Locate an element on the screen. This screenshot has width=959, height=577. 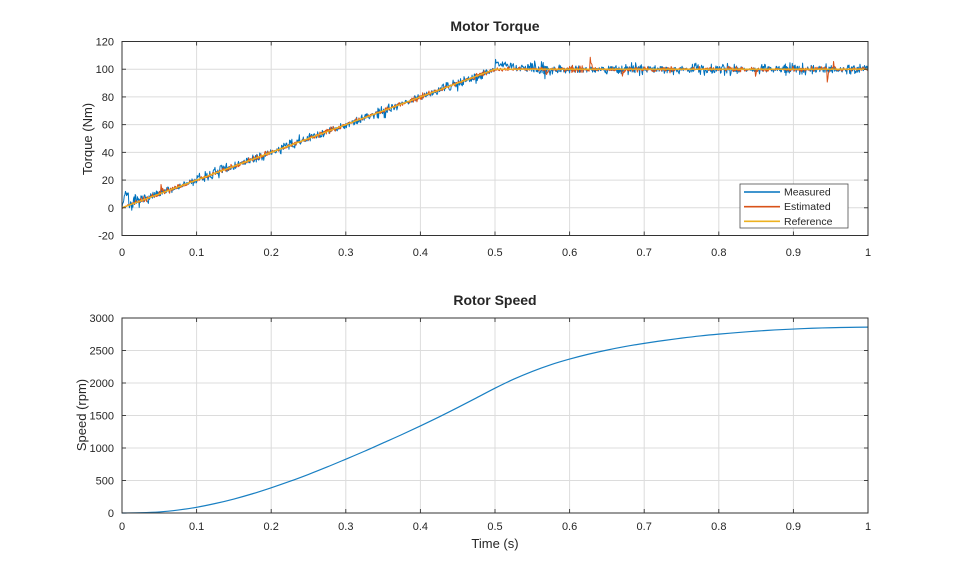
y-tick-label: 500 is located at coordinates (105, 482).